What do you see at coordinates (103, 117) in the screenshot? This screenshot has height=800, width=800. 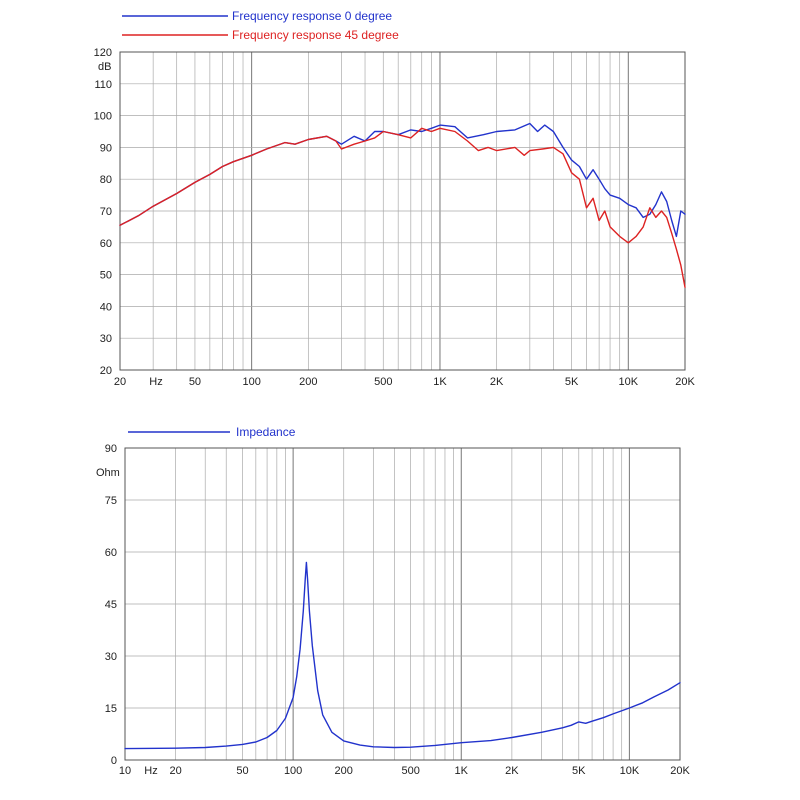 I see `y-tick-label: 100` at bounding box center [103, 117].